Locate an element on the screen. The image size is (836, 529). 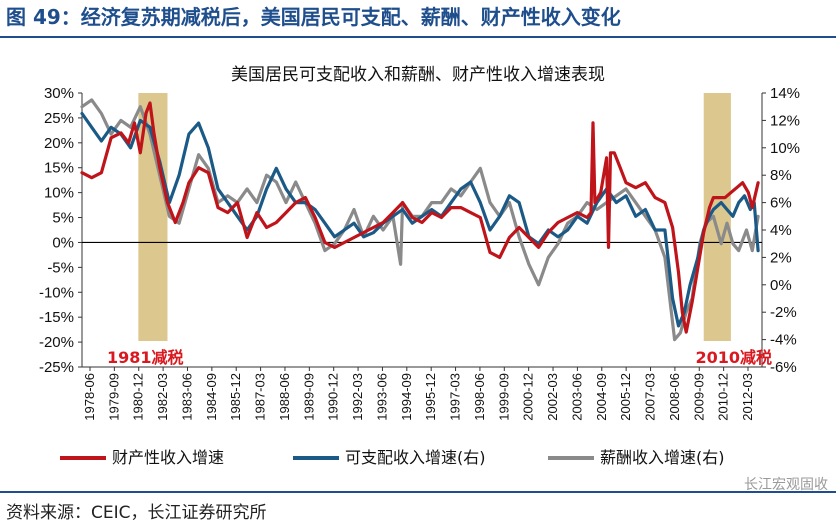
left-tick-label: 0% is located at coordinates (63, 242).